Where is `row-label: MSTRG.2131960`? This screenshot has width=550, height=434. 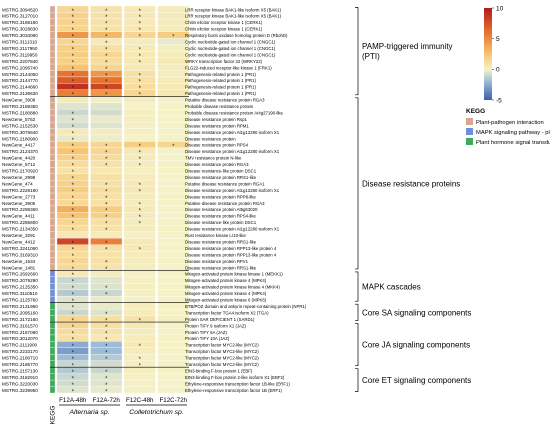
row-label: MSTRG.2131960 is located at coordinates (20, 306).